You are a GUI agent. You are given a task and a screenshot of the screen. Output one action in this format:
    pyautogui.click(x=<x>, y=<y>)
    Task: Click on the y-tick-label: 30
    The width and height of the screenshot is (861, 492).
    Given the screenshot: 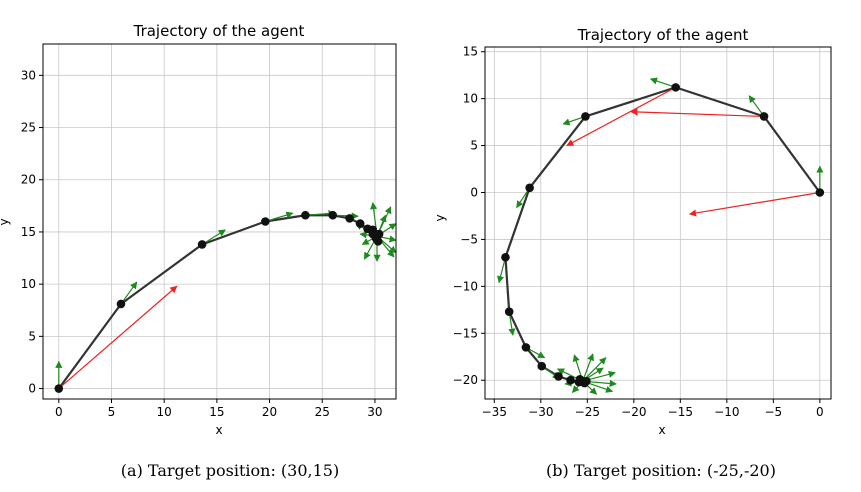 What is the action you would take?
    pyautogui.click(x=28, y=75)
    